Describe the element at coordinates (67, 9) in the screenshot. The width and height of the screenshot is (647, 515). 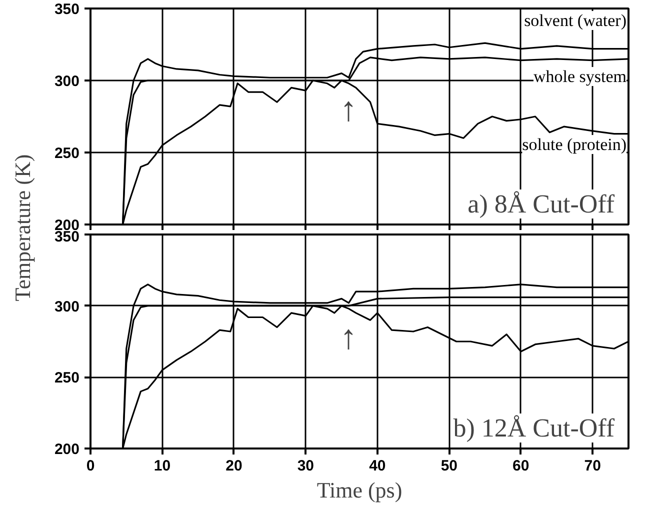
I see `y-tick-label: 350` at that location.